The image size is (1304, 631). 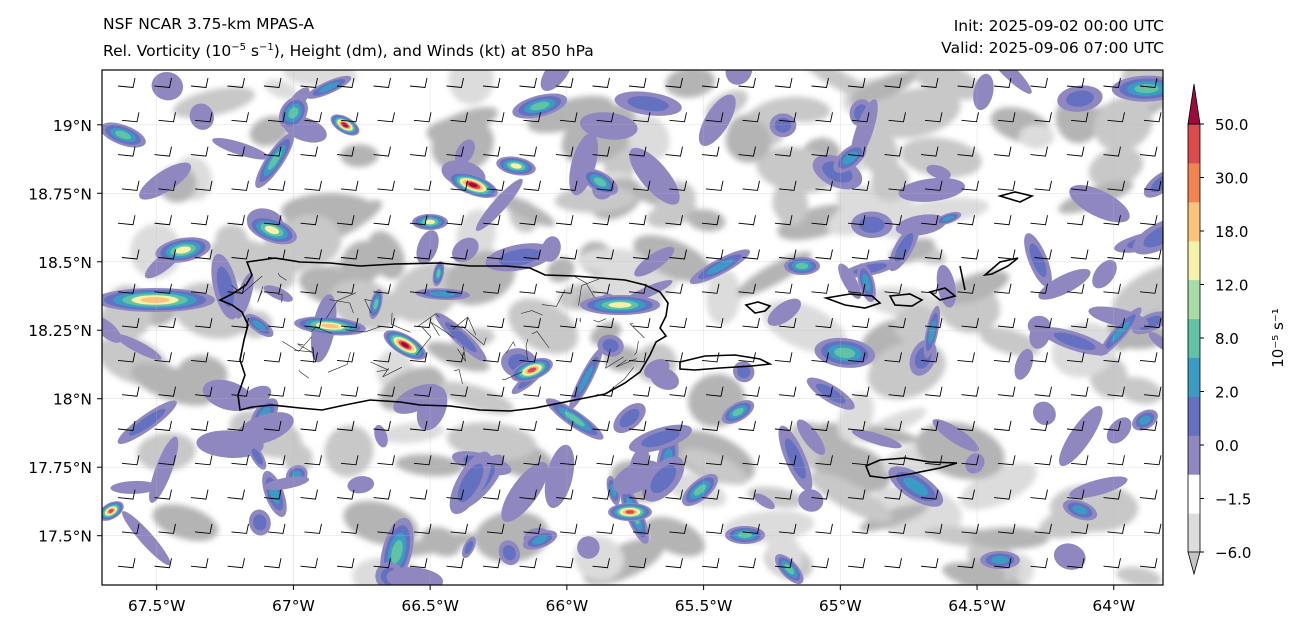 What do you see at coordinates (977, 606) in the screenshot?
I see `lon-tick-label: 64.5°W` at bounding box center [977, 606].